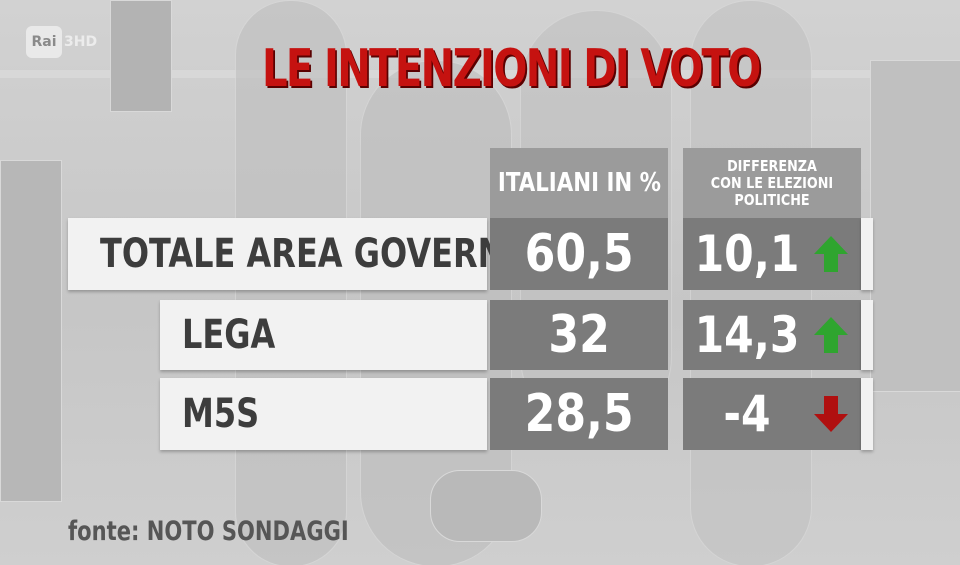 This screenshot has height=565, width=960. What do you see at coordinates (772, 414) in the screenshot?
I see `row-diff-m5s: -4` at bounding box center [772, 414].